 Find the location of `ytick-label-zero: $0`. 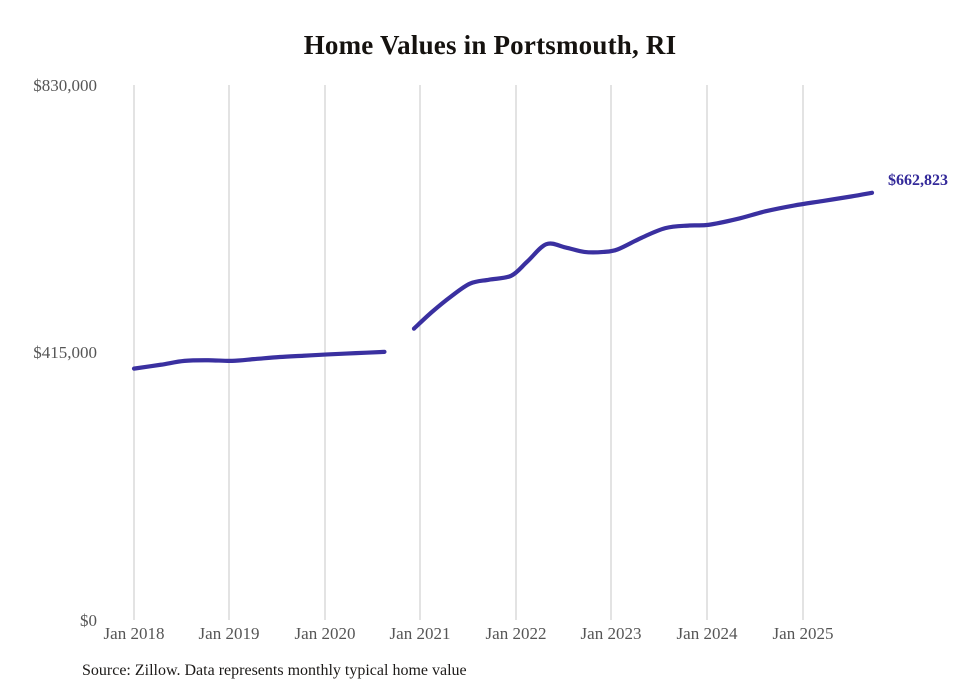

ytick-label-zero: $0 is located at coordinates (88, 620).